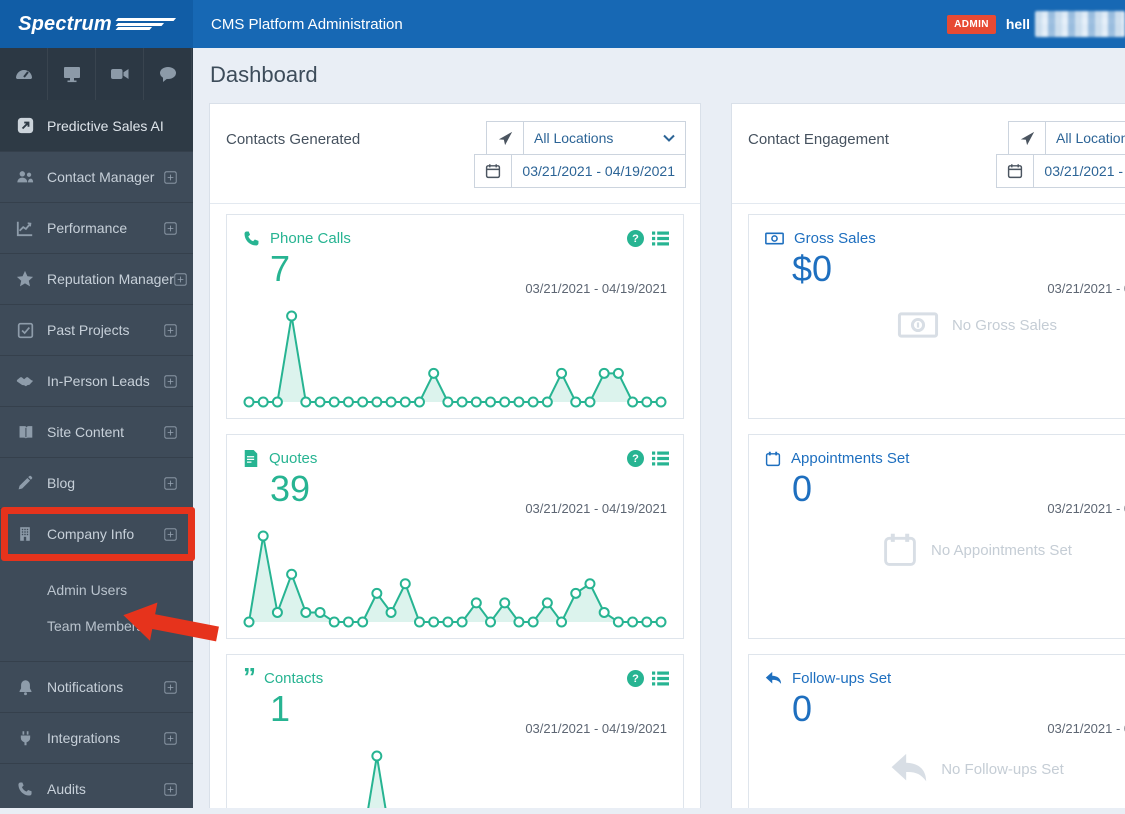 The width and height of the screenshot is (1125, 814). Describe the element at coordinates (101, 177) in the screenshot. I see `sidebar-item-label: Contact Manager` at that location.